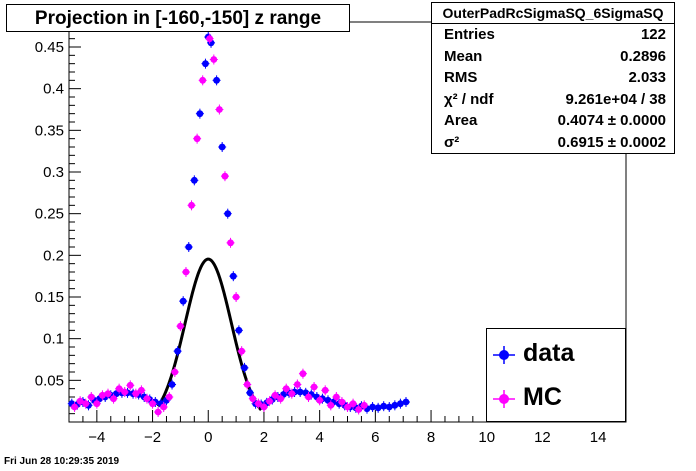  Describe the element at coordinates (53, 255) in the screenshot. I see `y-tick-label: 0.2` at that location.